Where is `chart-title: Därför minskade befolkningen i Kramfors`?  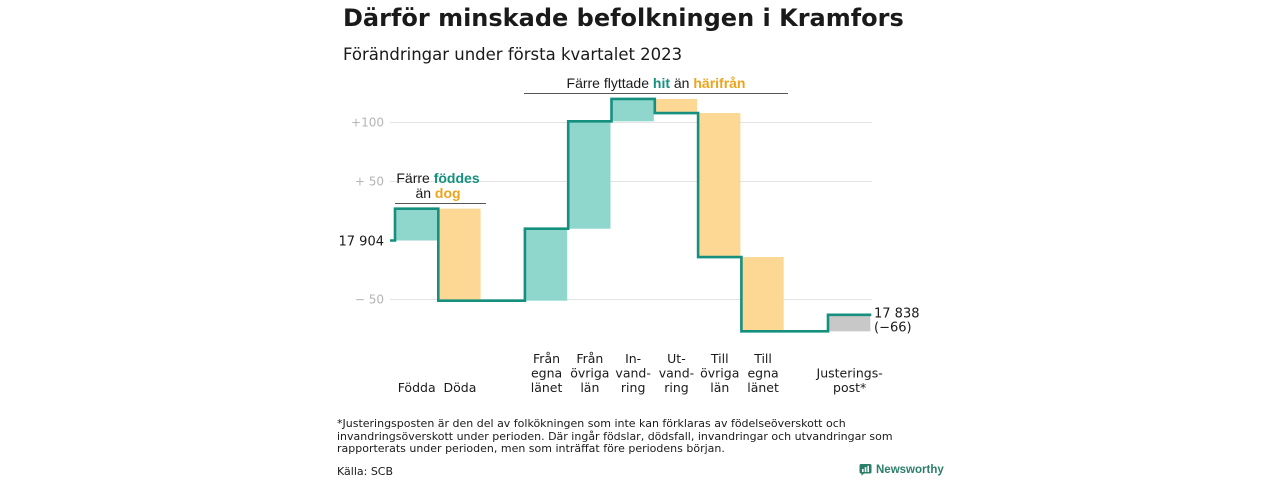 chart-title: Därför minskade befolkningen i Kramfors is located at coordinates (623, 18).